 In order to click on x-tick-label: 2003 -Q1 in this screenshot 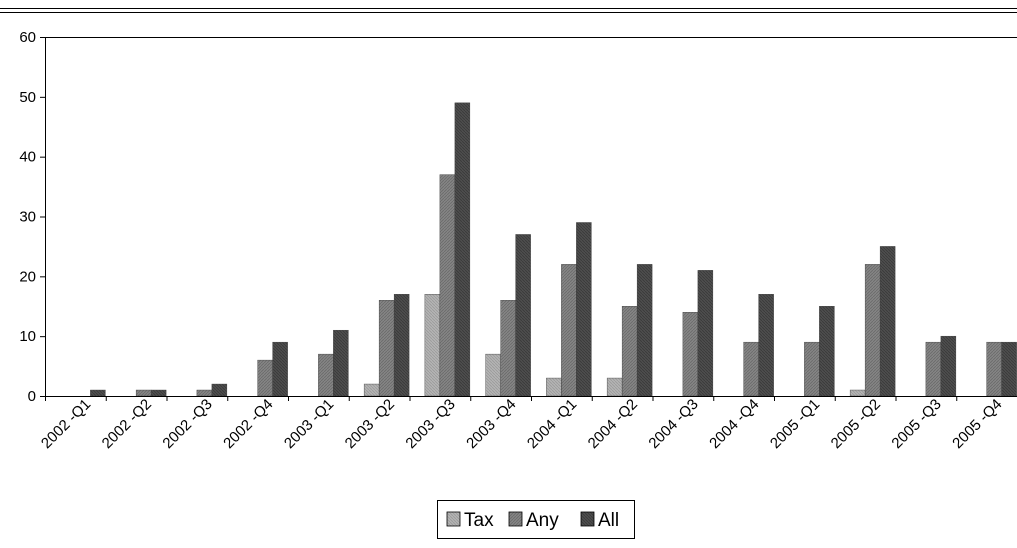, I will do `click(309, 424)`.